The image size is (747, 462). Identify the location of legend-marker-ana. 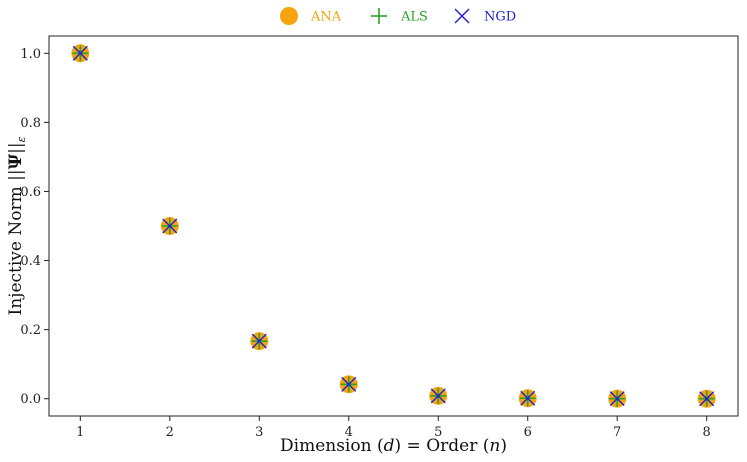
(289, 16).